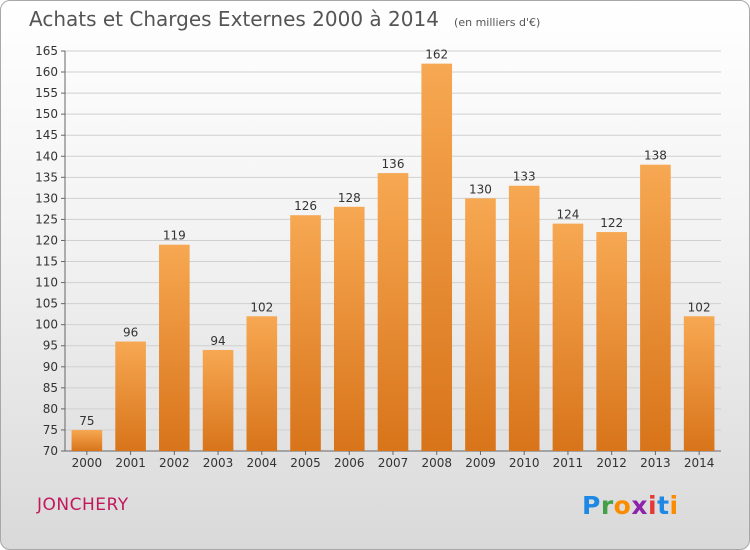  I want to click on location-name: JONCHERY, so click(83, 505).